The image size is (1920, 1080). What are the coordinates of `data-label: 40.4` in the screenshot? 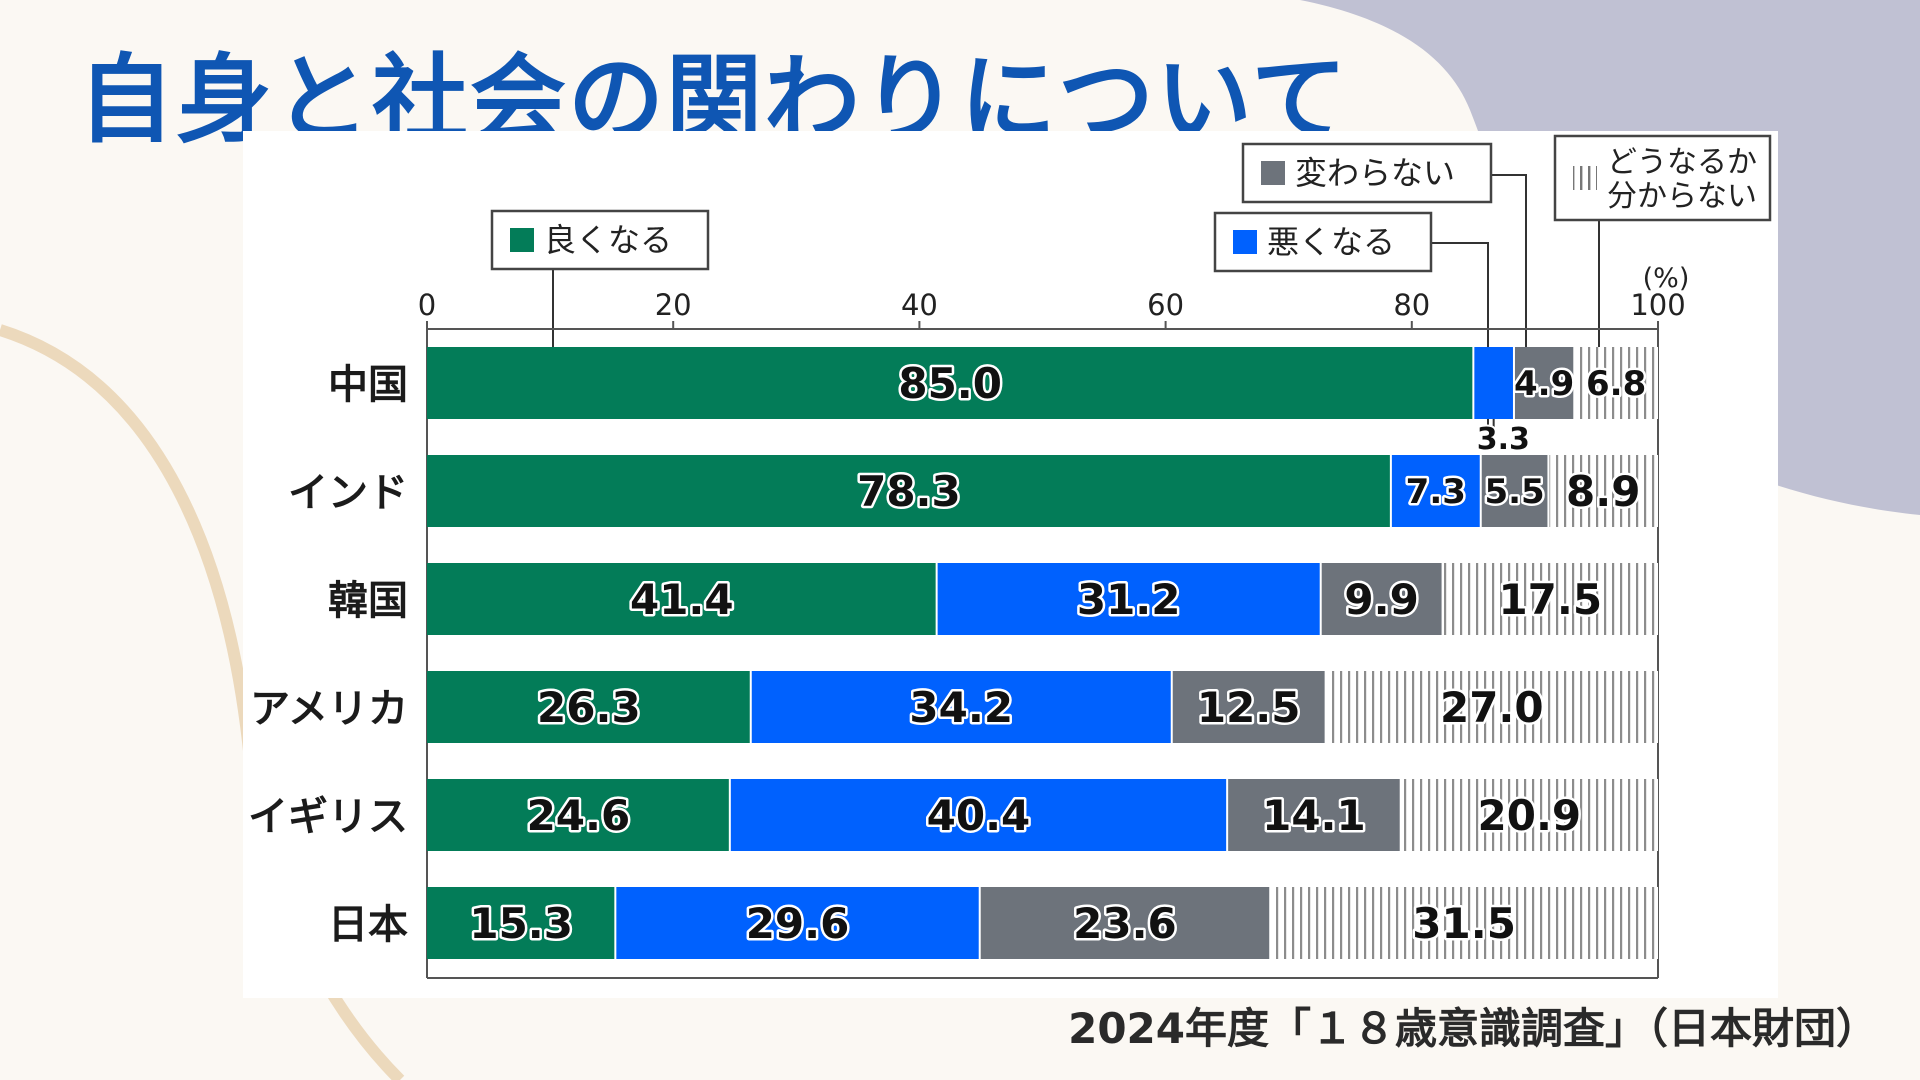 It's located at (979, 815).